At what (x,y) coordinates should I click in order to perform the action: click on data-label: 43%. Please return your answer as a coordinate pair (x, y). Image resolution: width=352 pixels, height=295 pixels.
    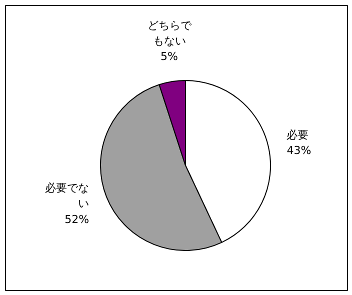
    Looking at the image, I should click on (299, 151).